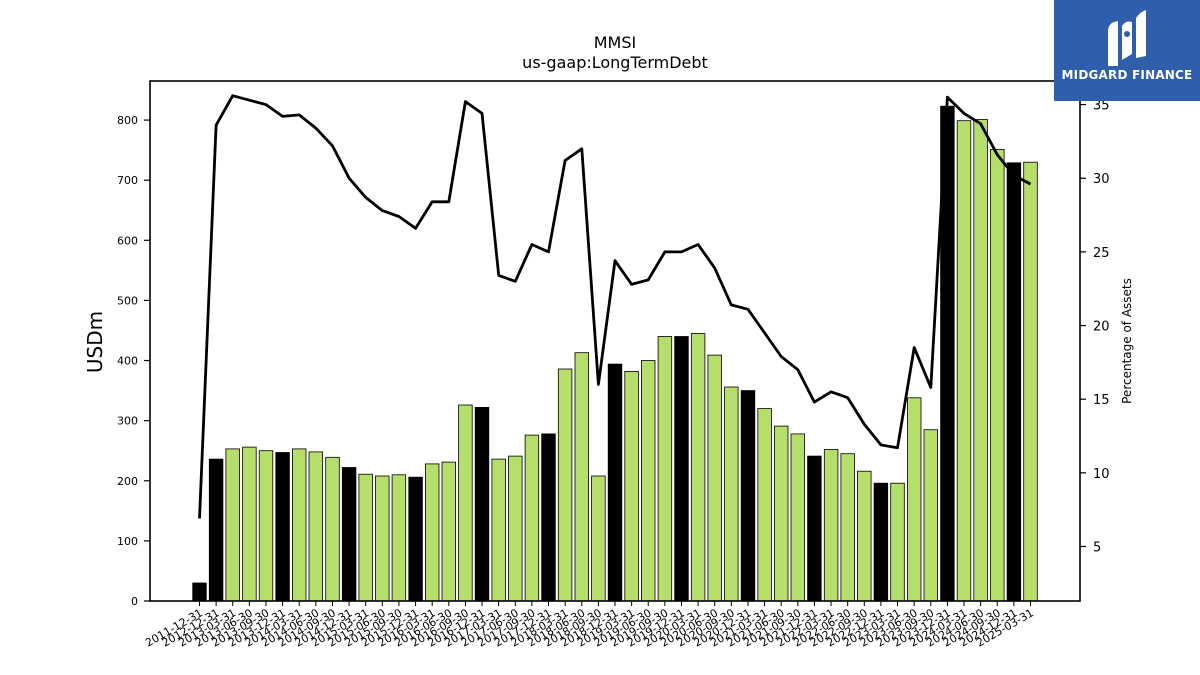 This screenshot has height=675, width=1200. What do you see at coordinates (127, 300) in the screenshot?
I see `y-tick-label: 500` at bounding box center [127, 300].